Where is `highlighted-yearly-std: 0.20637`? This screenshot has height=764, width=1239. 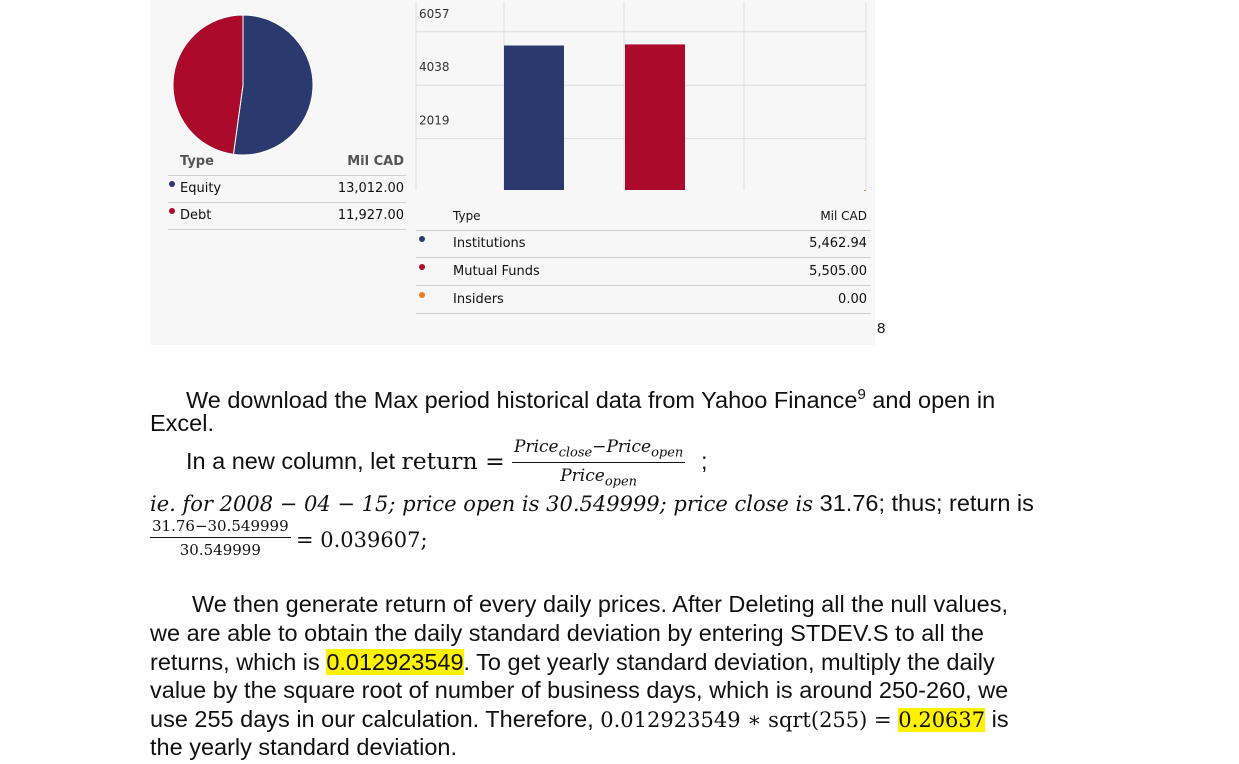
highlighted-yearly-std: 0.20637 is located at coordinates (942, 720).